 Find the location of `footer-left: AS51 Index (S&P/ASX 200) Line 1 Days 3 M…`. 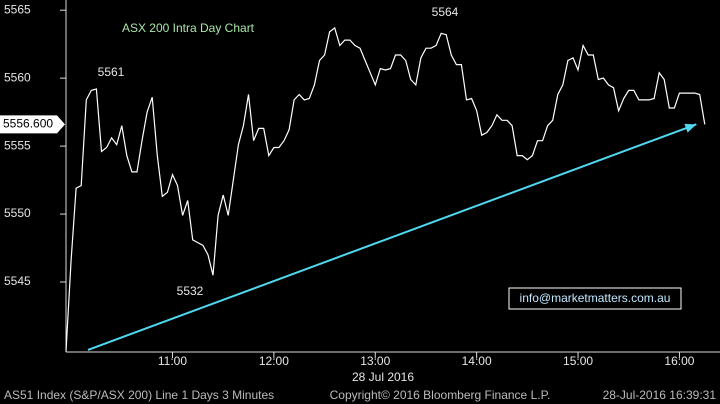

footer-left: AS51 Index (S&P/ASX 200) Line 1 Days 3 M… is located at coordinates (139, 395).